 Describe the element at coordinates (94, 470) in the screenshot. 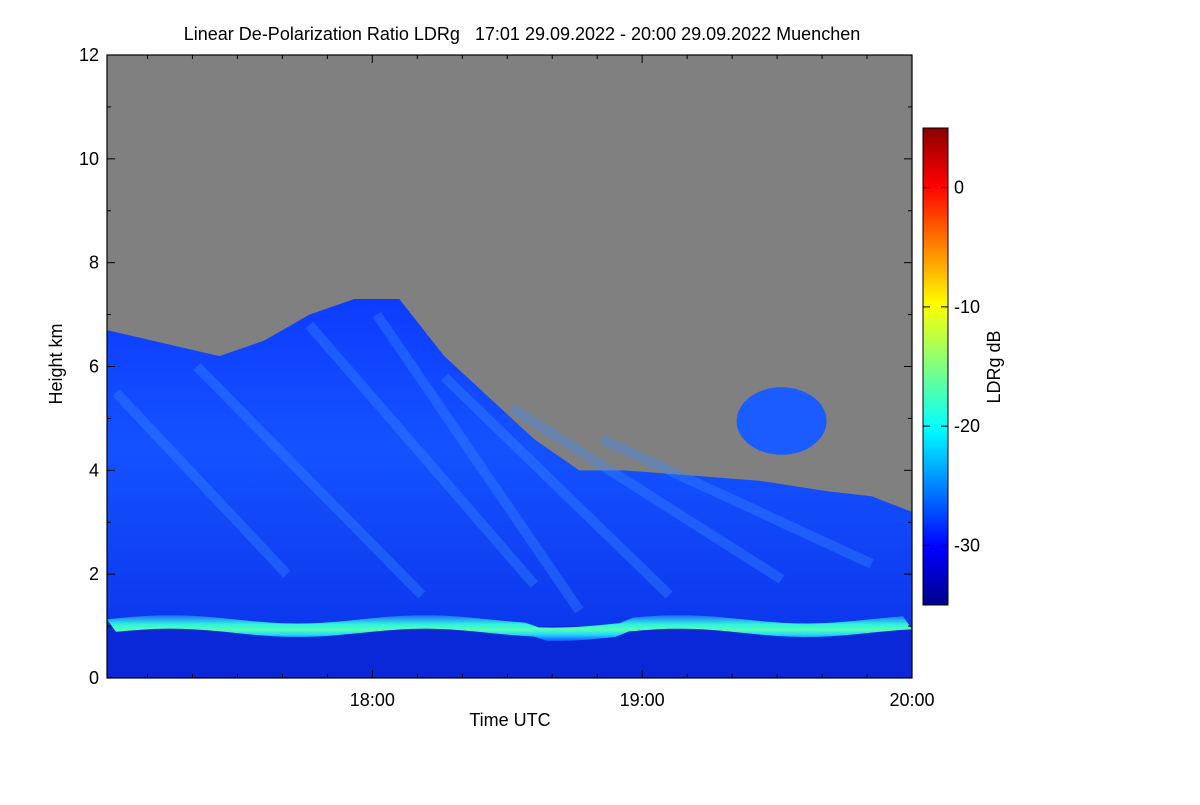

I see `y-tick-label: 4` at that location.